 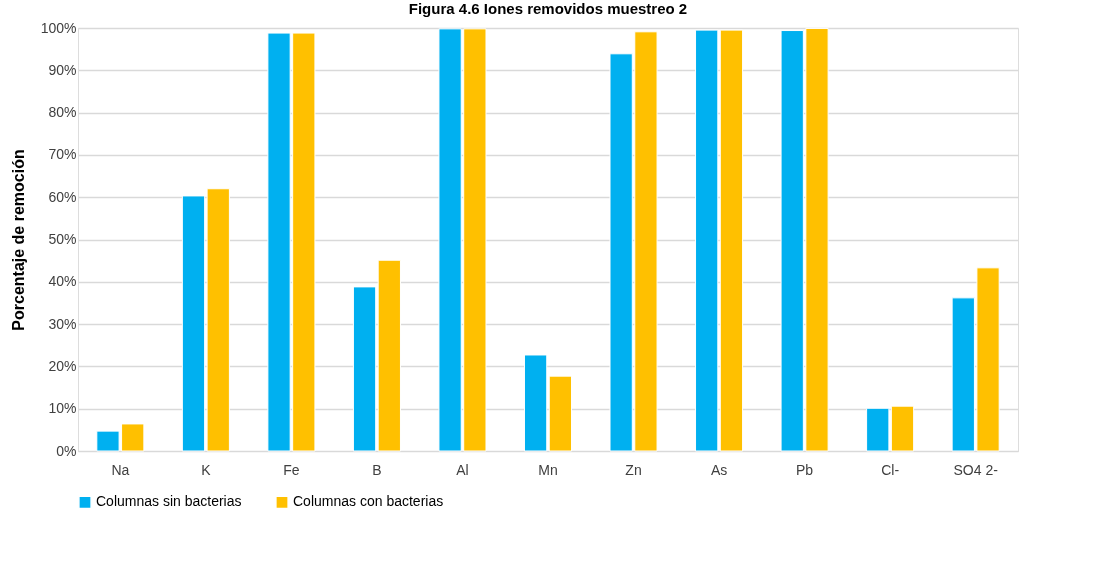 I want to click on x-tick-label: Fe, so click(x=291, y=469).